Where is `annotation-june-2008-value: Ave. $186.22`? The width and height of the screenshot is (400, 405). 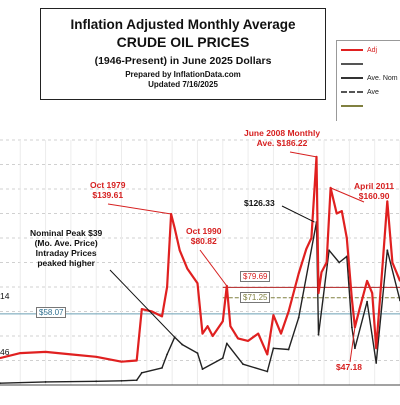 annotation-june-2008-value: Ave. $186.22 is located at coordinates (282, 143).